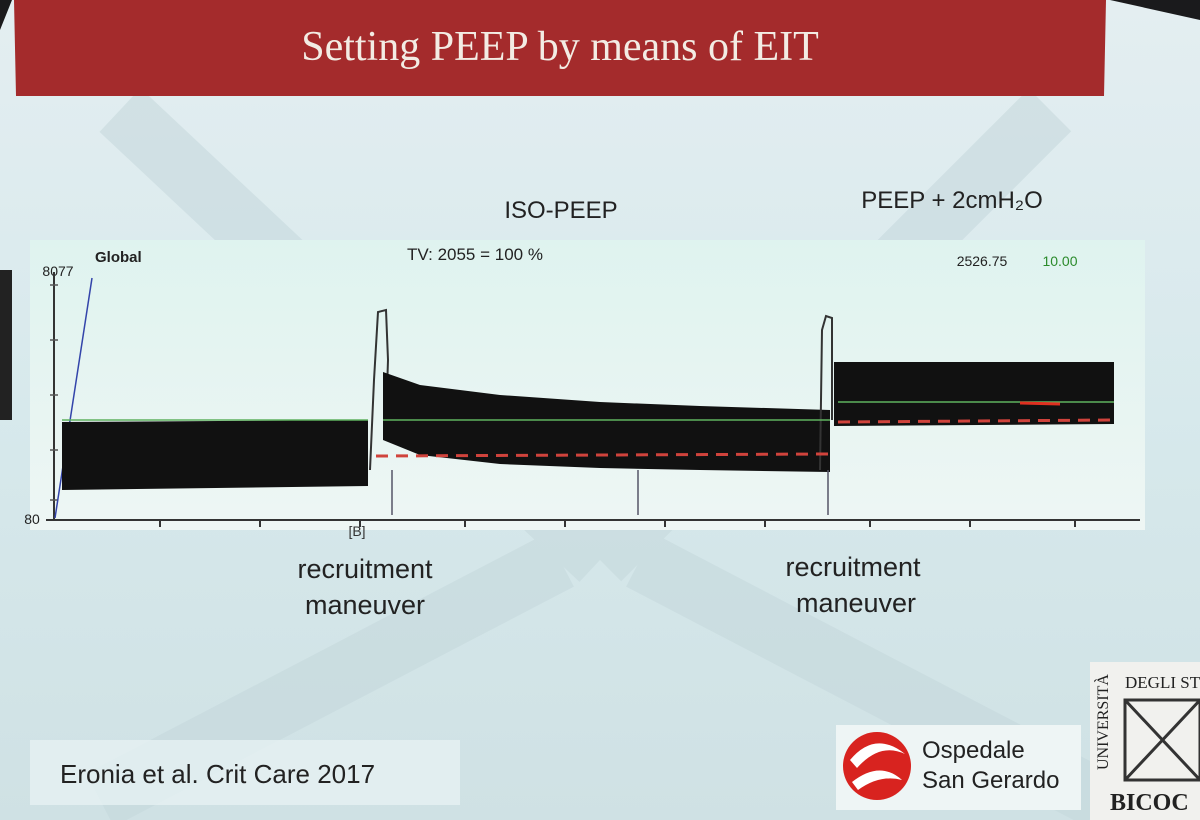 The image size is (1200, 820). What do you see at coordinates (1102, 722) in the screenshot?
I see `university-text: UNIVERSITÀ` at bounding box center [1102, 722].